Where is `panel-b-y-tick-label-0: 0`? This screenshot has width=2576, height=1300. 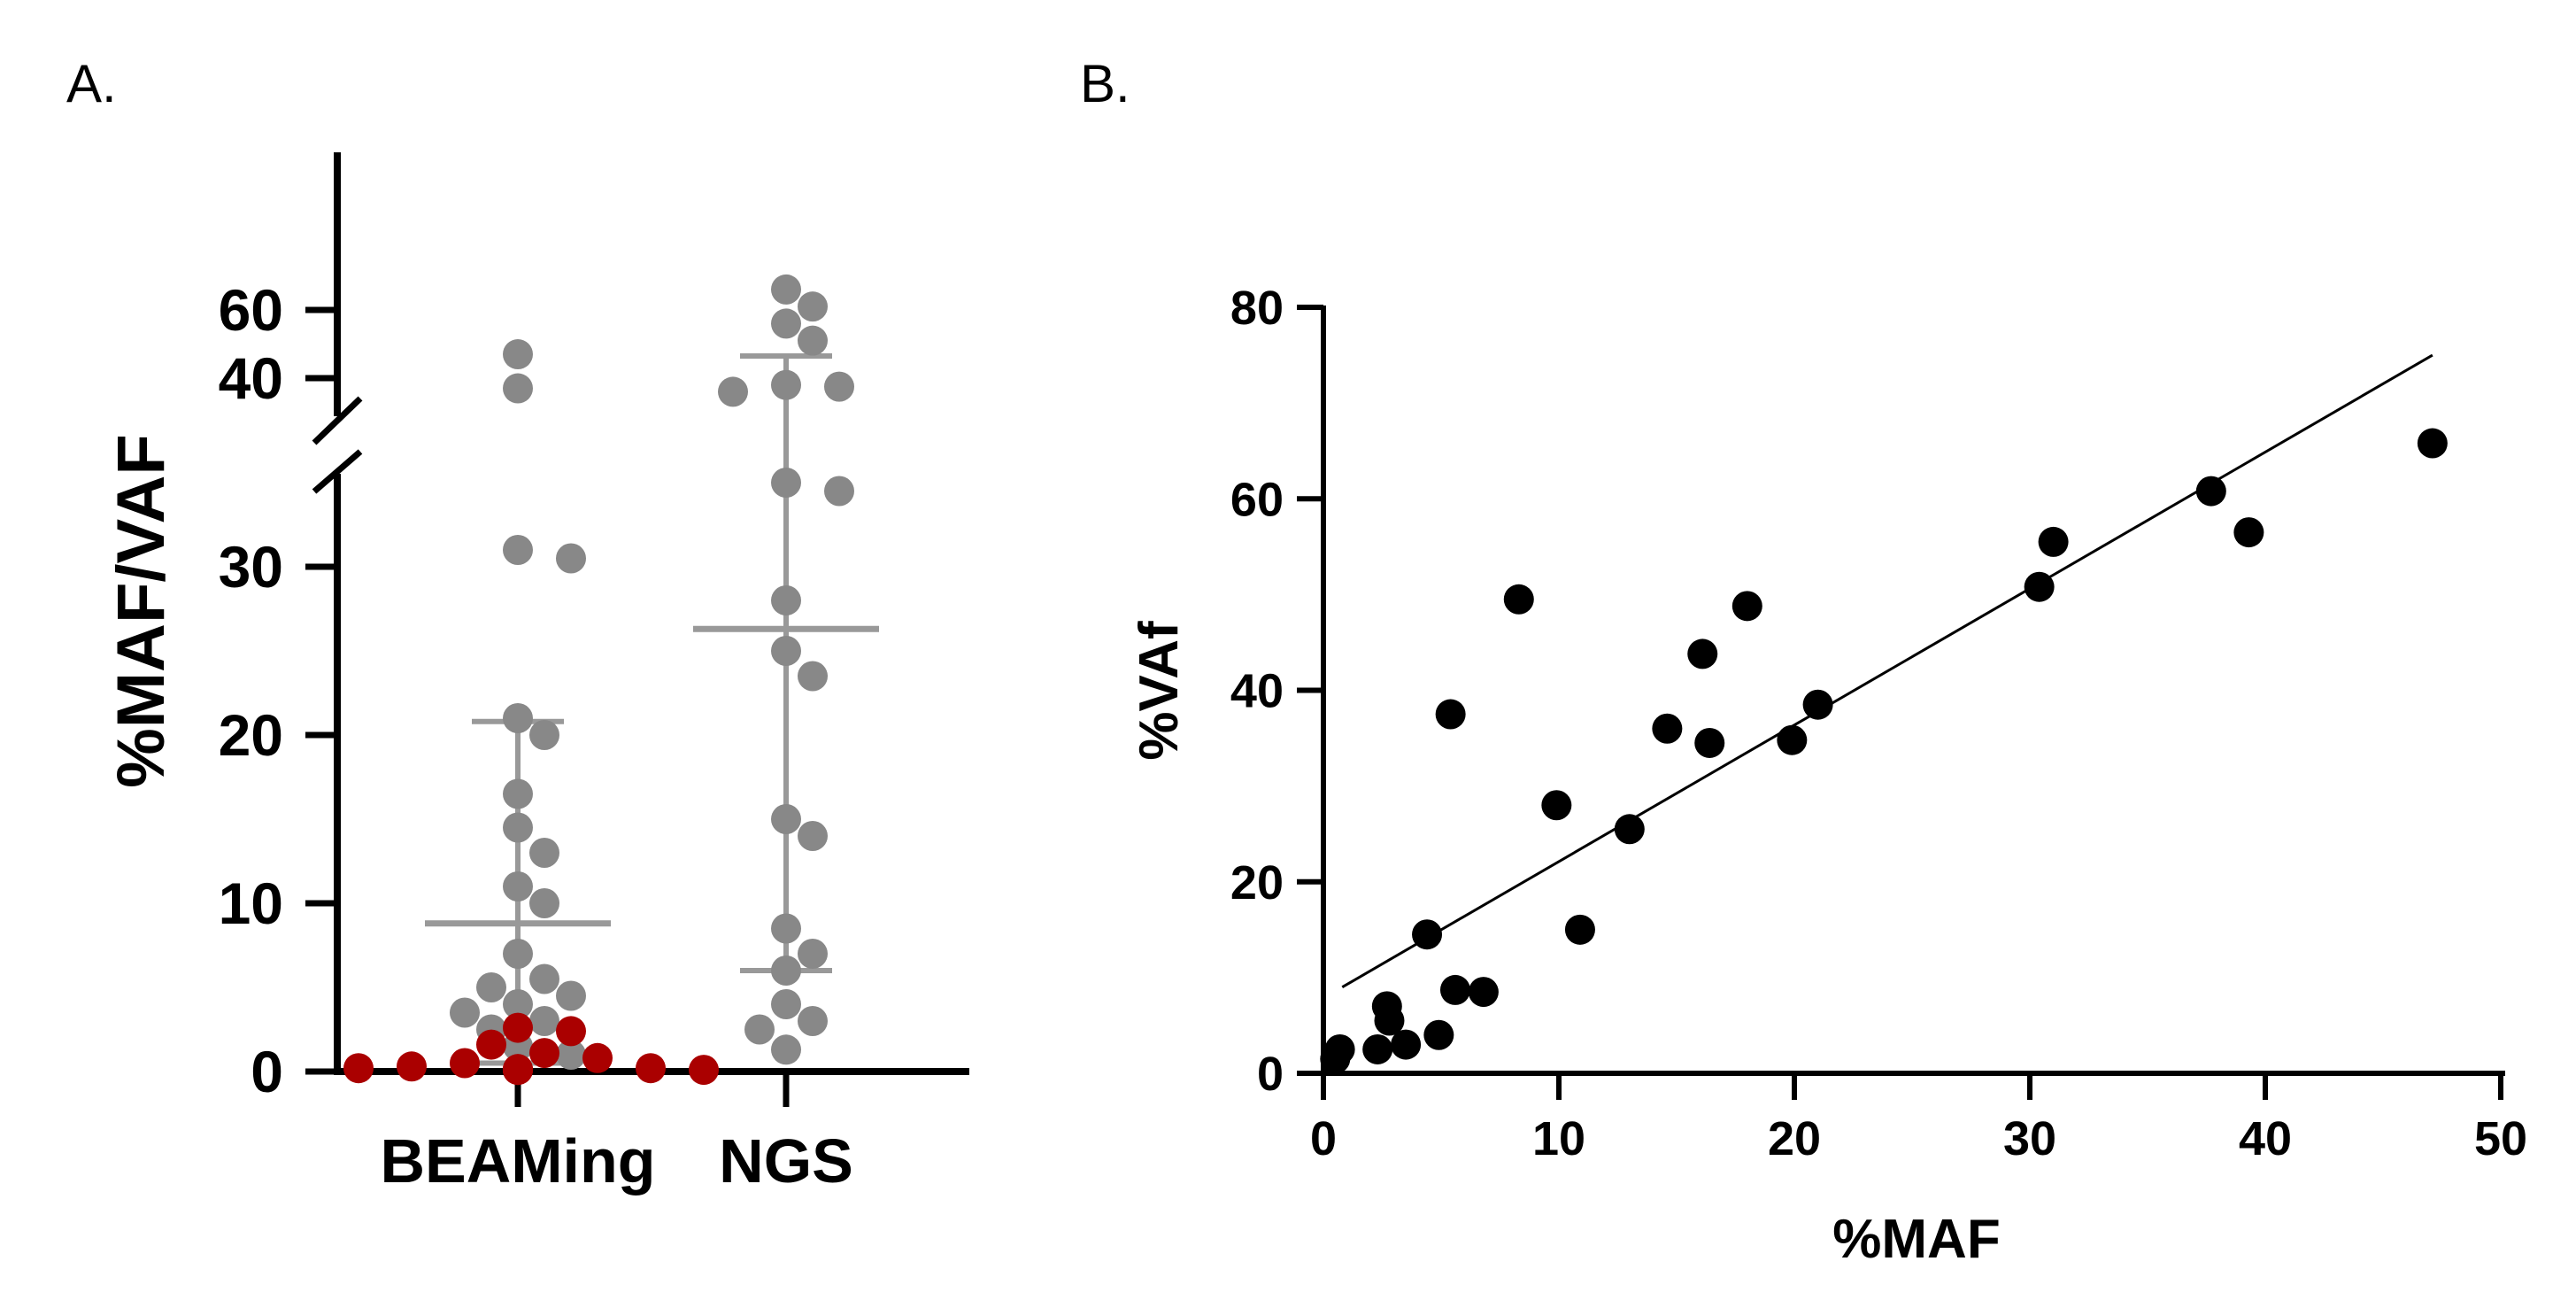 panel-b-y-tick-label-0: 0 is located at coordinates (1270, 1074).